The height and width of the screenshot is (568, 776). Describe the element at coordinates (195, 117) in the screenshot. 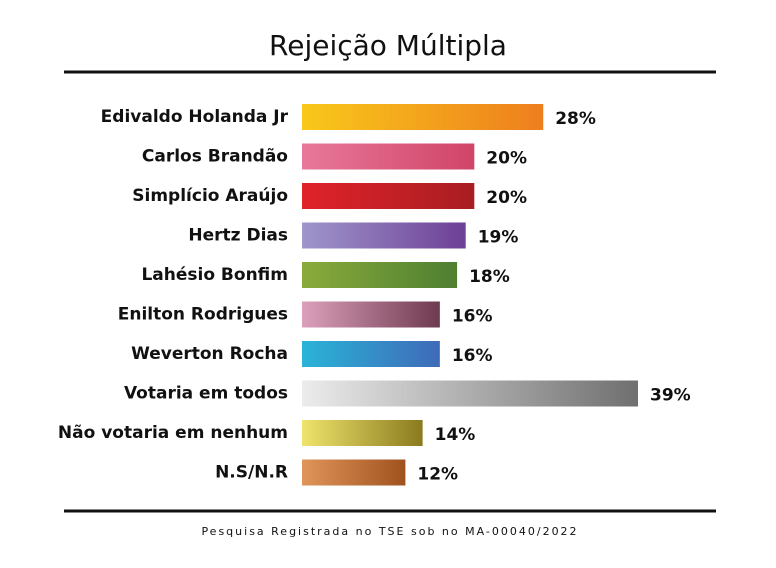

I see `category-label: Edivaldo Holanda Jr` at that location.